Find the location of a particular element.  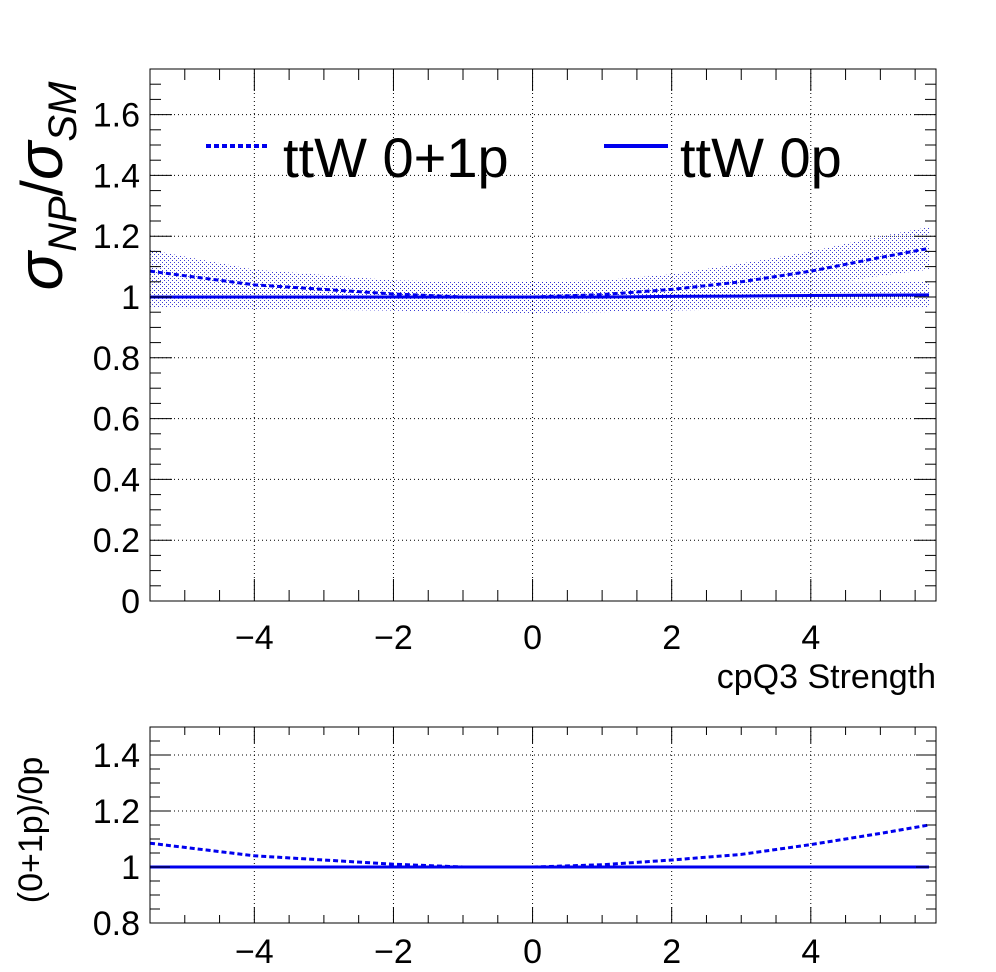

y-tick-label: 0 is located at coordinates (130, 602).